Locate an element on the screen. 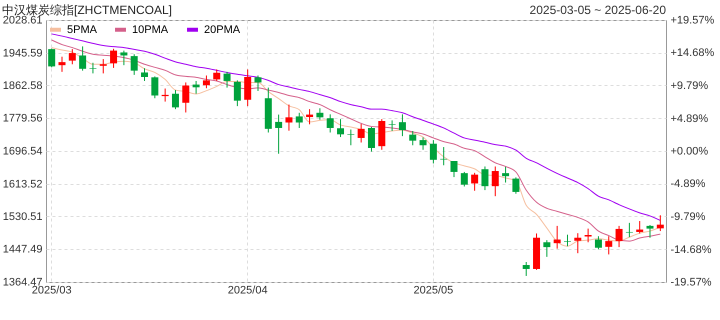  y-tick-label: 1779.56 is located at coordinates (22, 118).